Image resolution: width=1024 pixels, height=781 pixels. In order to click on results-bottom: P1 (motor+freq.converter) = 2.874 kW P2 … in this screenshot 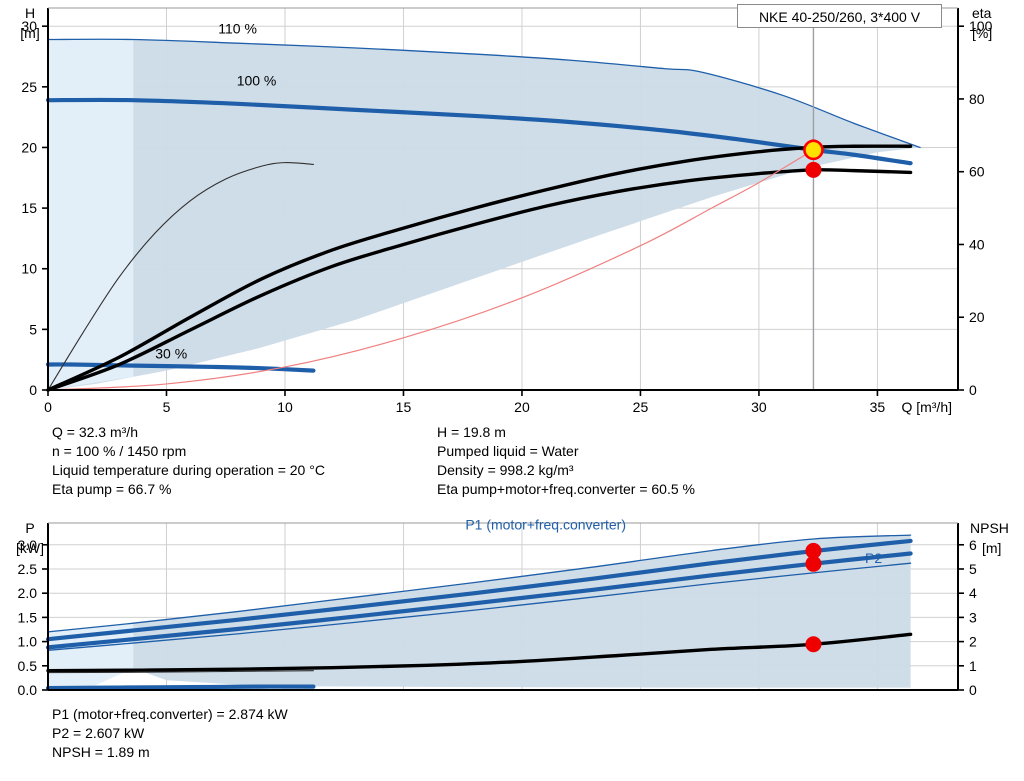, I will do `click(170, 733)`.